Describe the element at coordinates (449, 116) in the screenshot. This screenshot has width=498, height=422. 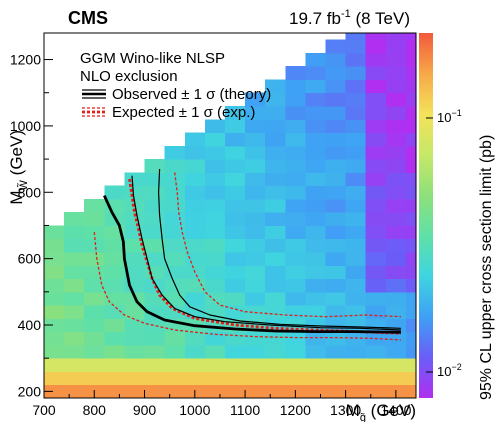
I see `colorbar-tick-label-top: 10−1` at that location.